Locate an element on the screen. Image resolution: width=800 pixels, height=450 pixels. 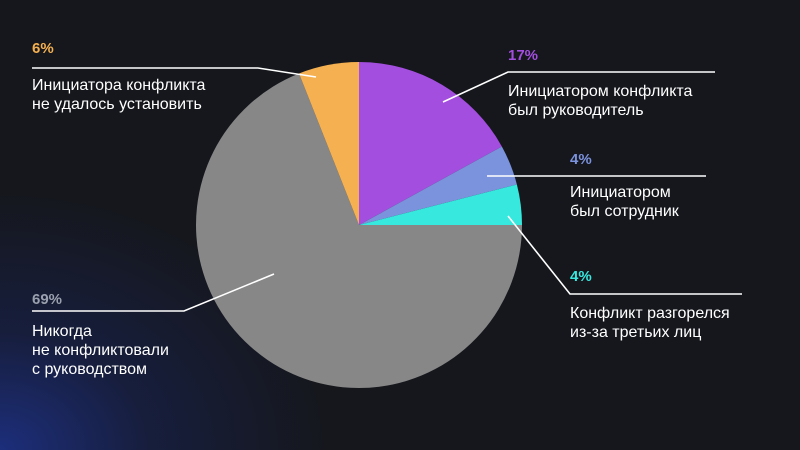
slice-label-manager: Инициатором конфликта был руководитель is located at coordinates (600, 101).